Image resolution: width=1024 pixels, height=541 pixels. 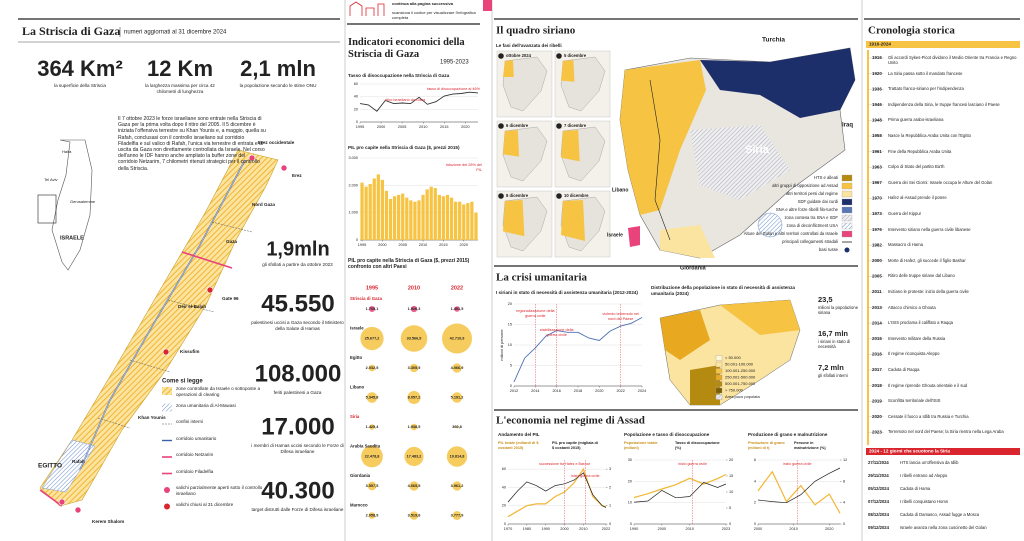 I want to click on value-label: 4.066,9, so click(x=457, y=368).